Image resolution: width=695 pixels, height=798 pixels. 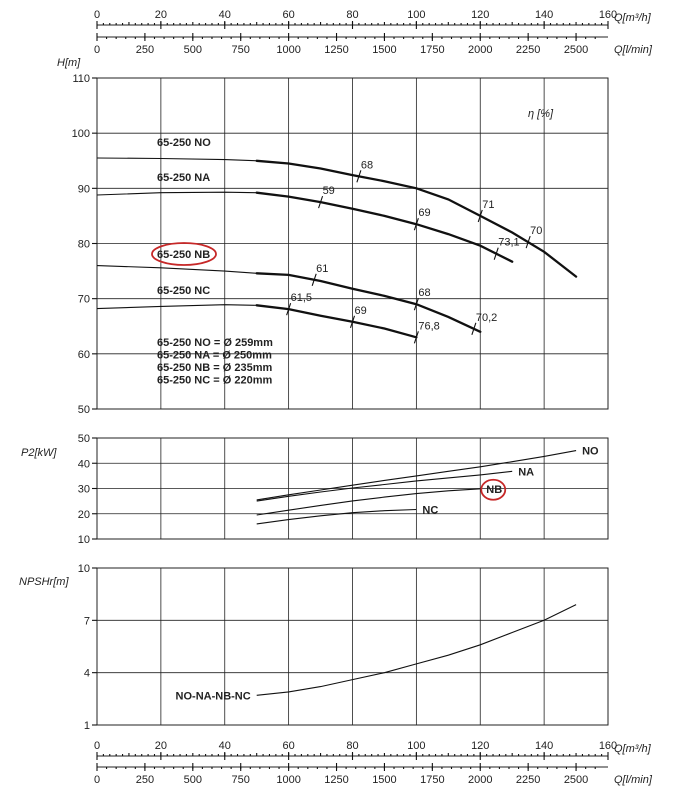 I want to click on highlight-circle-nb, so click(x=184, y=254).